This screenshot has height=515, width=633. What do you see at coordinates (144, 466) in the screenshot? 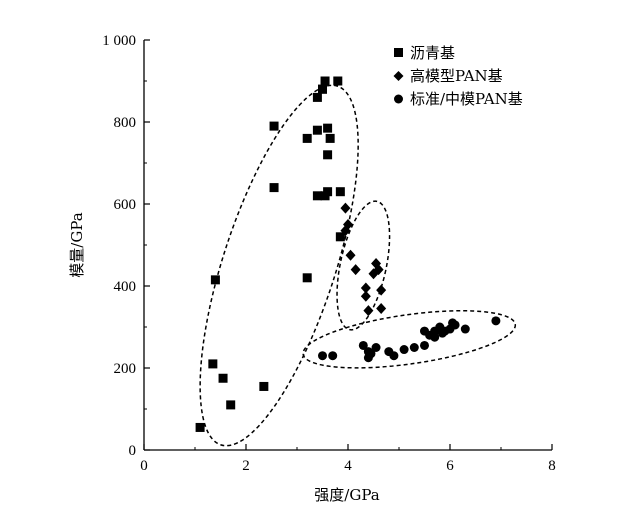
I see `x-tick-label: 0` at bounding box center [144, 466].